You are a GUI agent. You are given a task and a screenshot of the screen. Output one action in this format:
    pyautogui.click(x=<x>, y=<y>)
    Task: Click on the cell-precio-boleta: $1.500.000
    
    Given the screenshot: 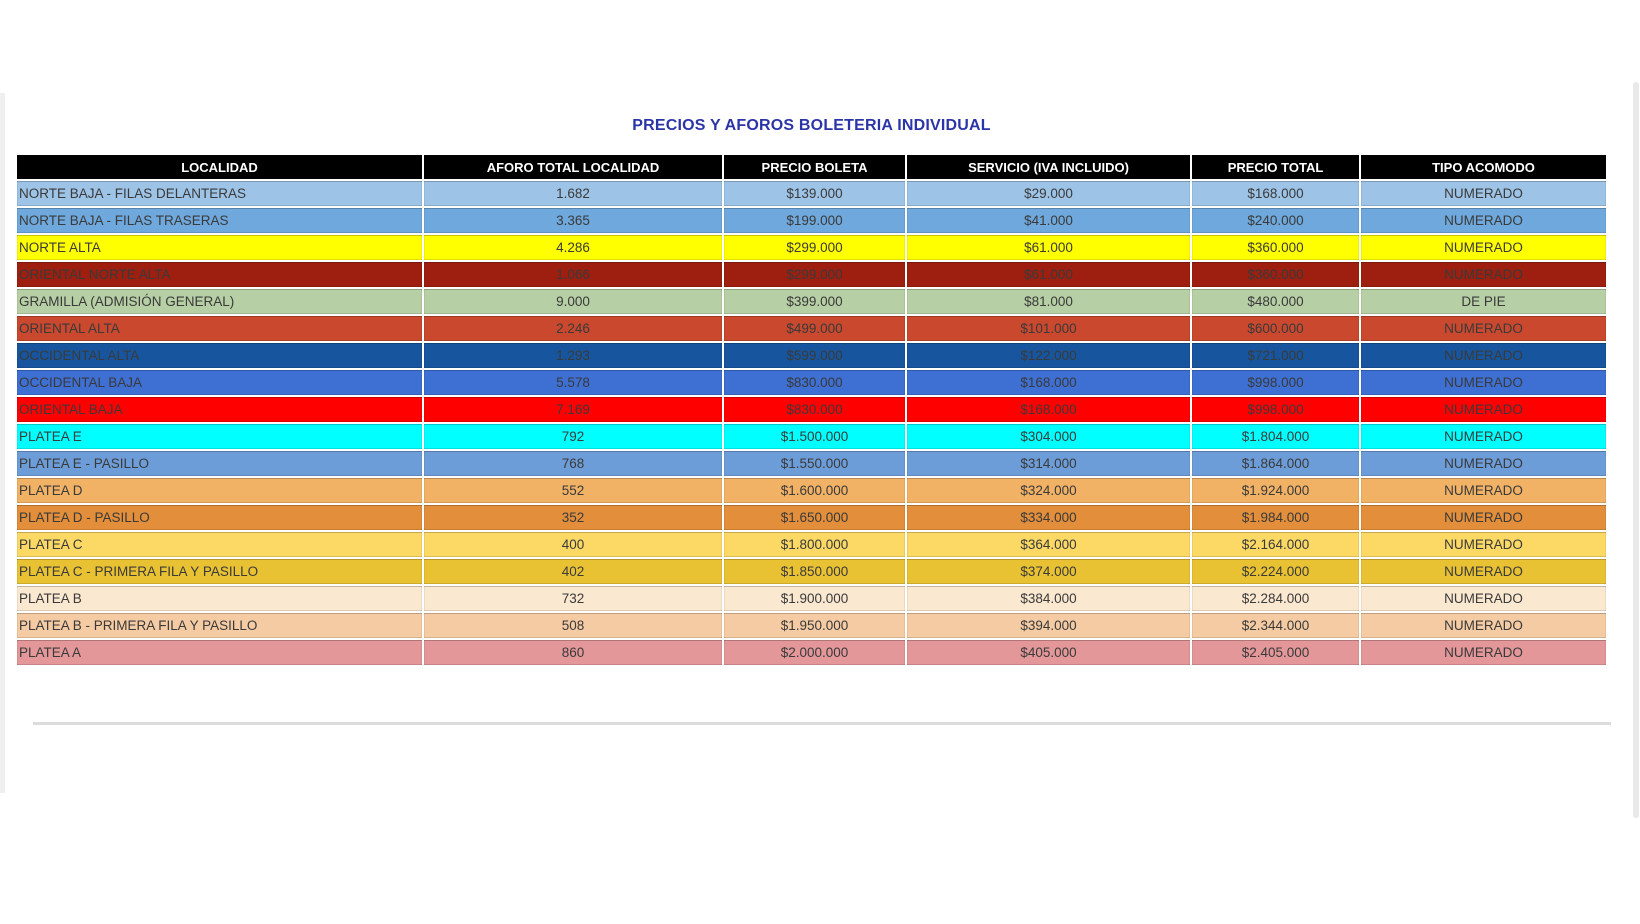 What is the action you would take?
    pyautogui.click(x=814, y=436)
    